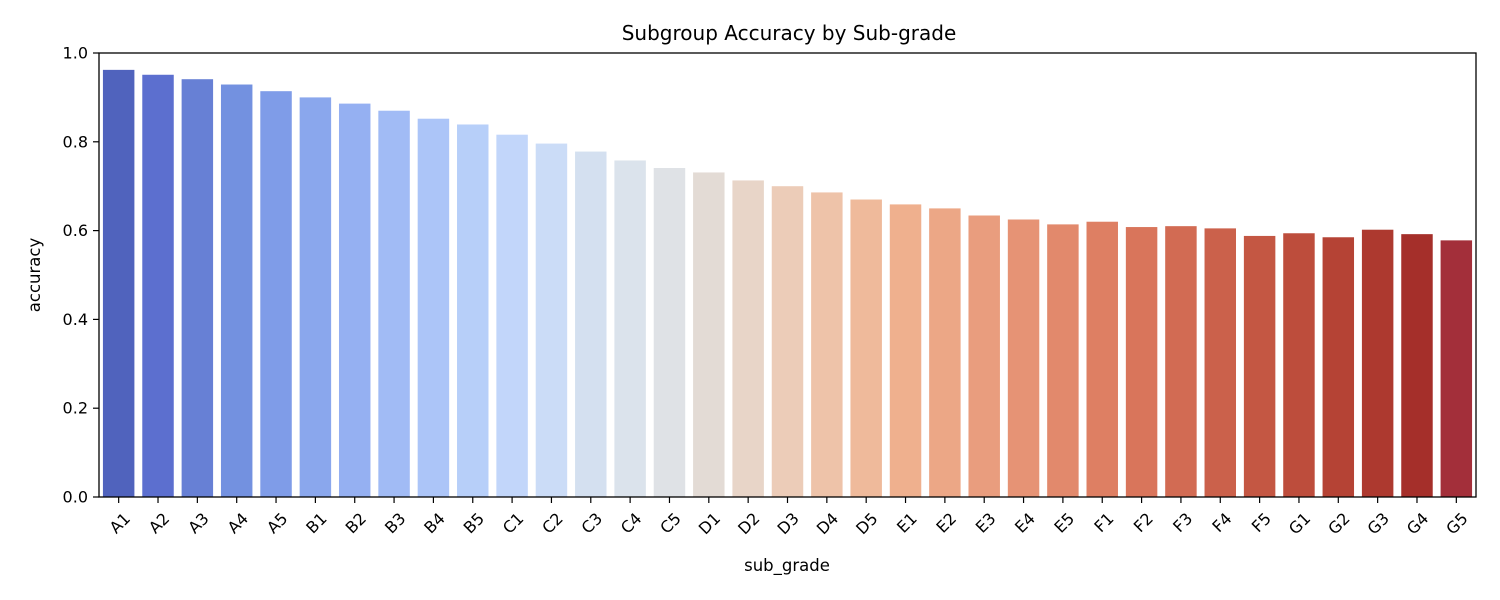 This screenshot has height=600, width=1500. I want to click on x-tick-label: F4, so click(1221, 522).